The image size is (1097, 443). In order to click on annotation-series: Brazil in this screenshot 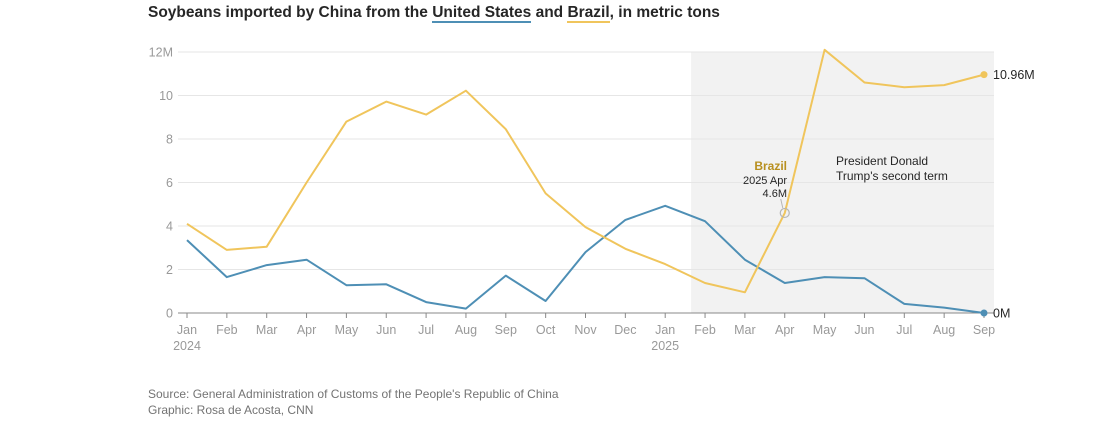, I will do `click(770, 166)`.